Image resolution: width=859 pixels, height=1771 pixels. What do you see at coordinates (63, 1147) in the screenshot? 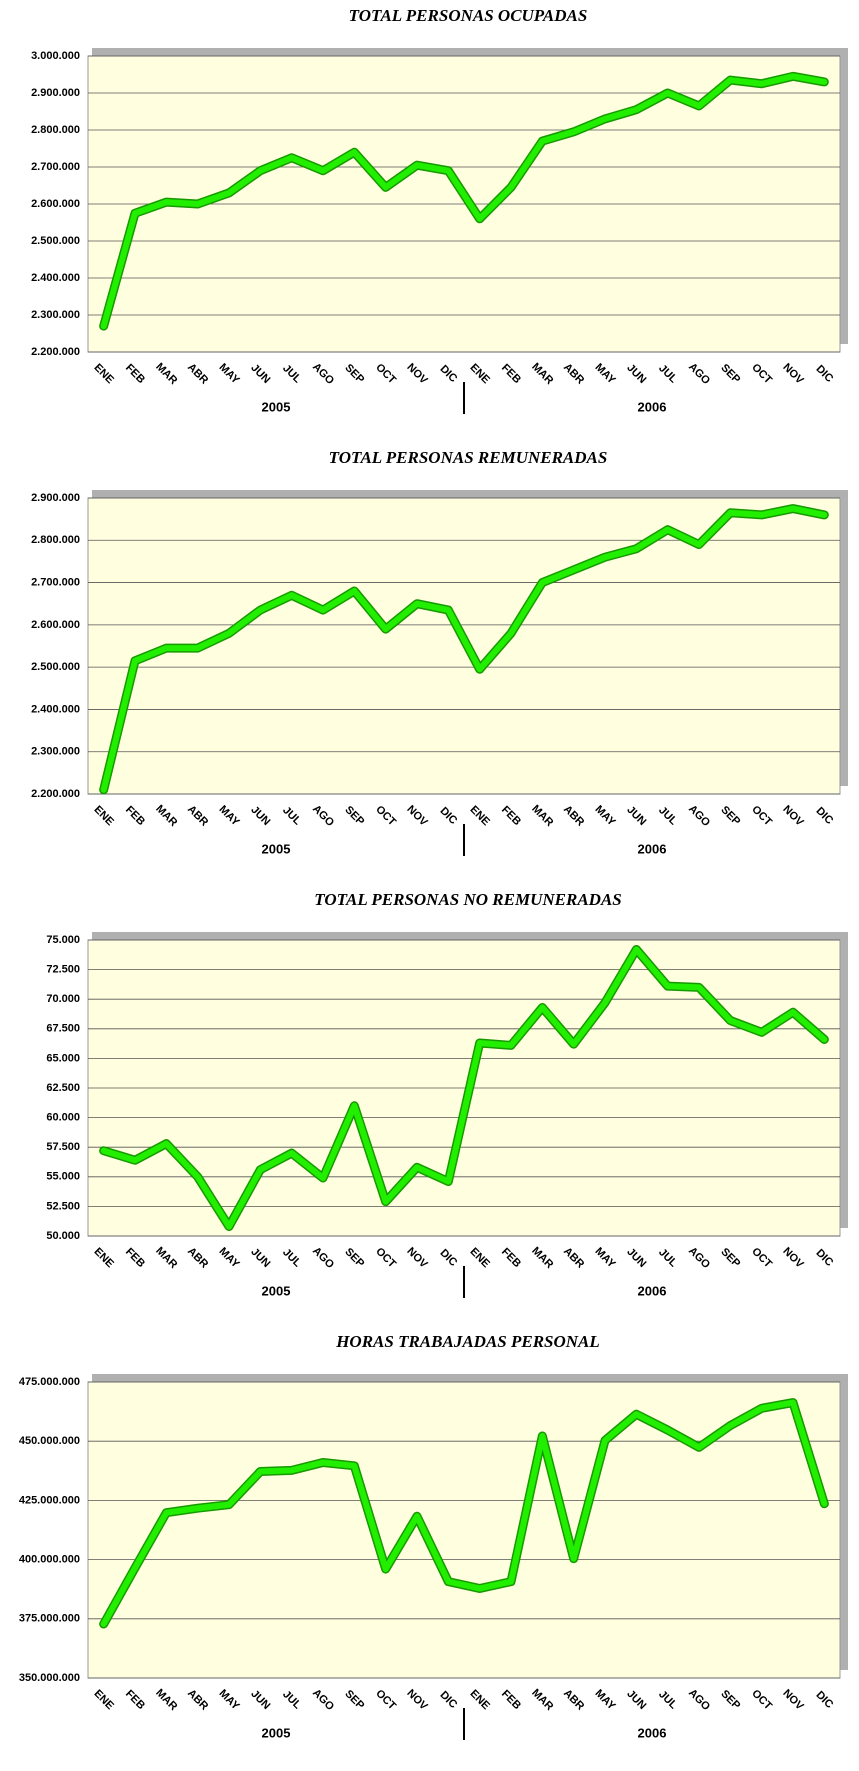
I see `y-tick-label: 57.500` at bounding box center [63, 1147].